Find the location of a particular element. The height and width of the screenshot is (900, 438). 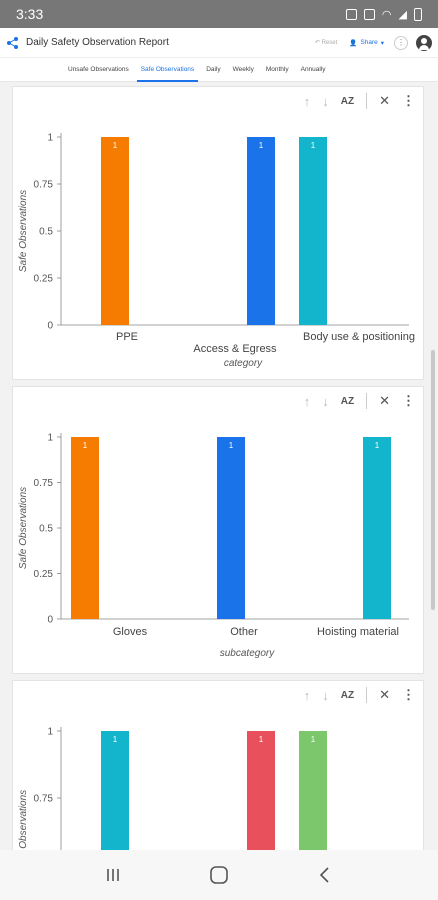

x-tick-label: Body use & positioning is located at coordinates (359, 337).